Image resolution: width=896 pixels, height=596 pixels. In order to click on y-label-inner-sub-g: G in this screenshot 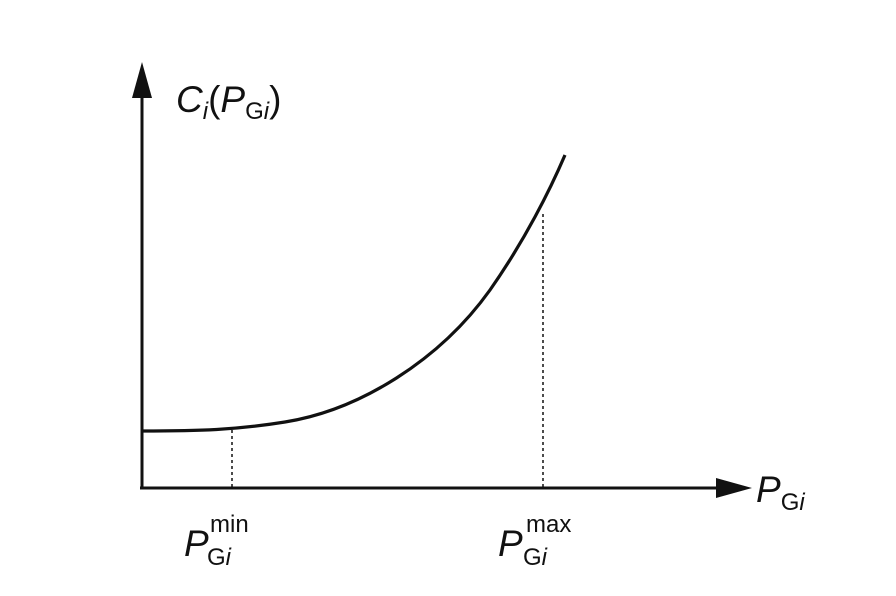, I will do `click(254, 111)`.